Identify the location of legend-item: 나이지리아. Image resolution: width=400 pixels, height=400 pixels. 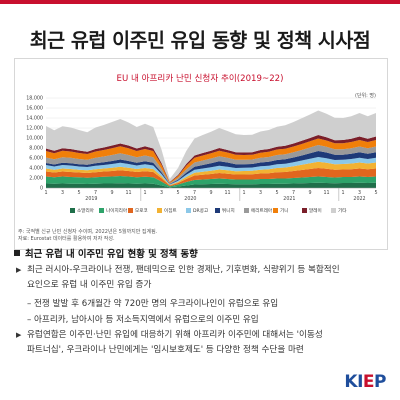
(113, 211).